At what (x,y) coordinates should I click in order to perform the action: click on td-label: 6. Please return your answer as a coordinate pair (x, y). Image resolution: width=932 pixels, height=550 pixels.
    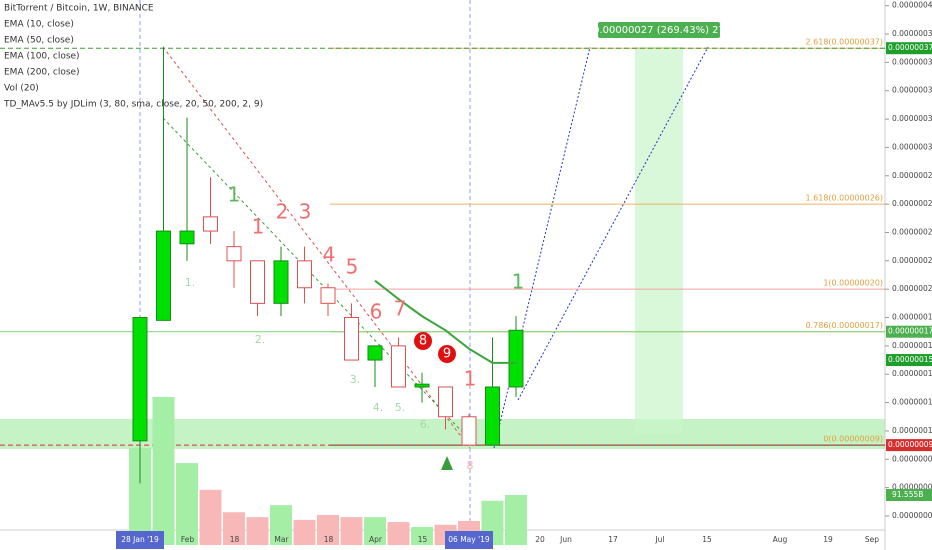
    Looking at the image, I should click on (376, 312).